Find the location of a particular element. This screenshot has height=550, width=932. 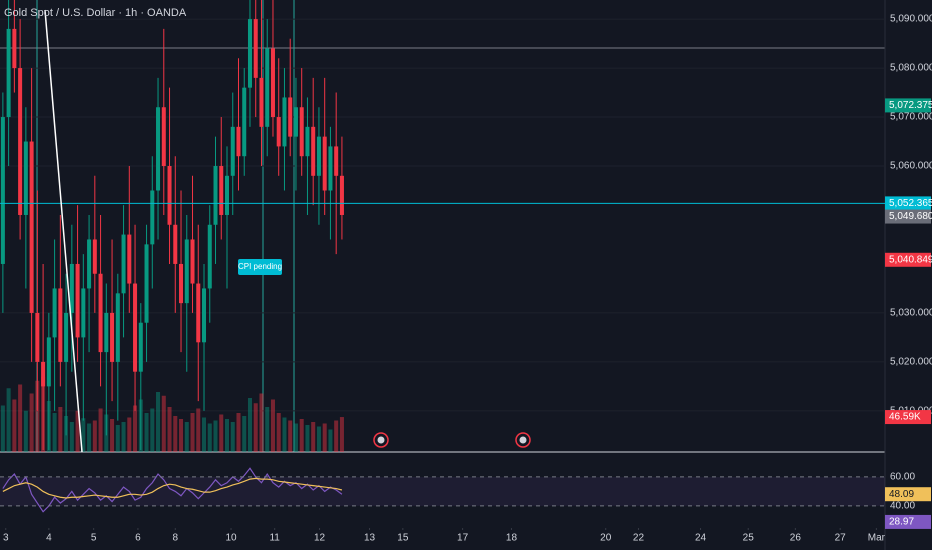

annotation-box is located at coordinates (260, 267).